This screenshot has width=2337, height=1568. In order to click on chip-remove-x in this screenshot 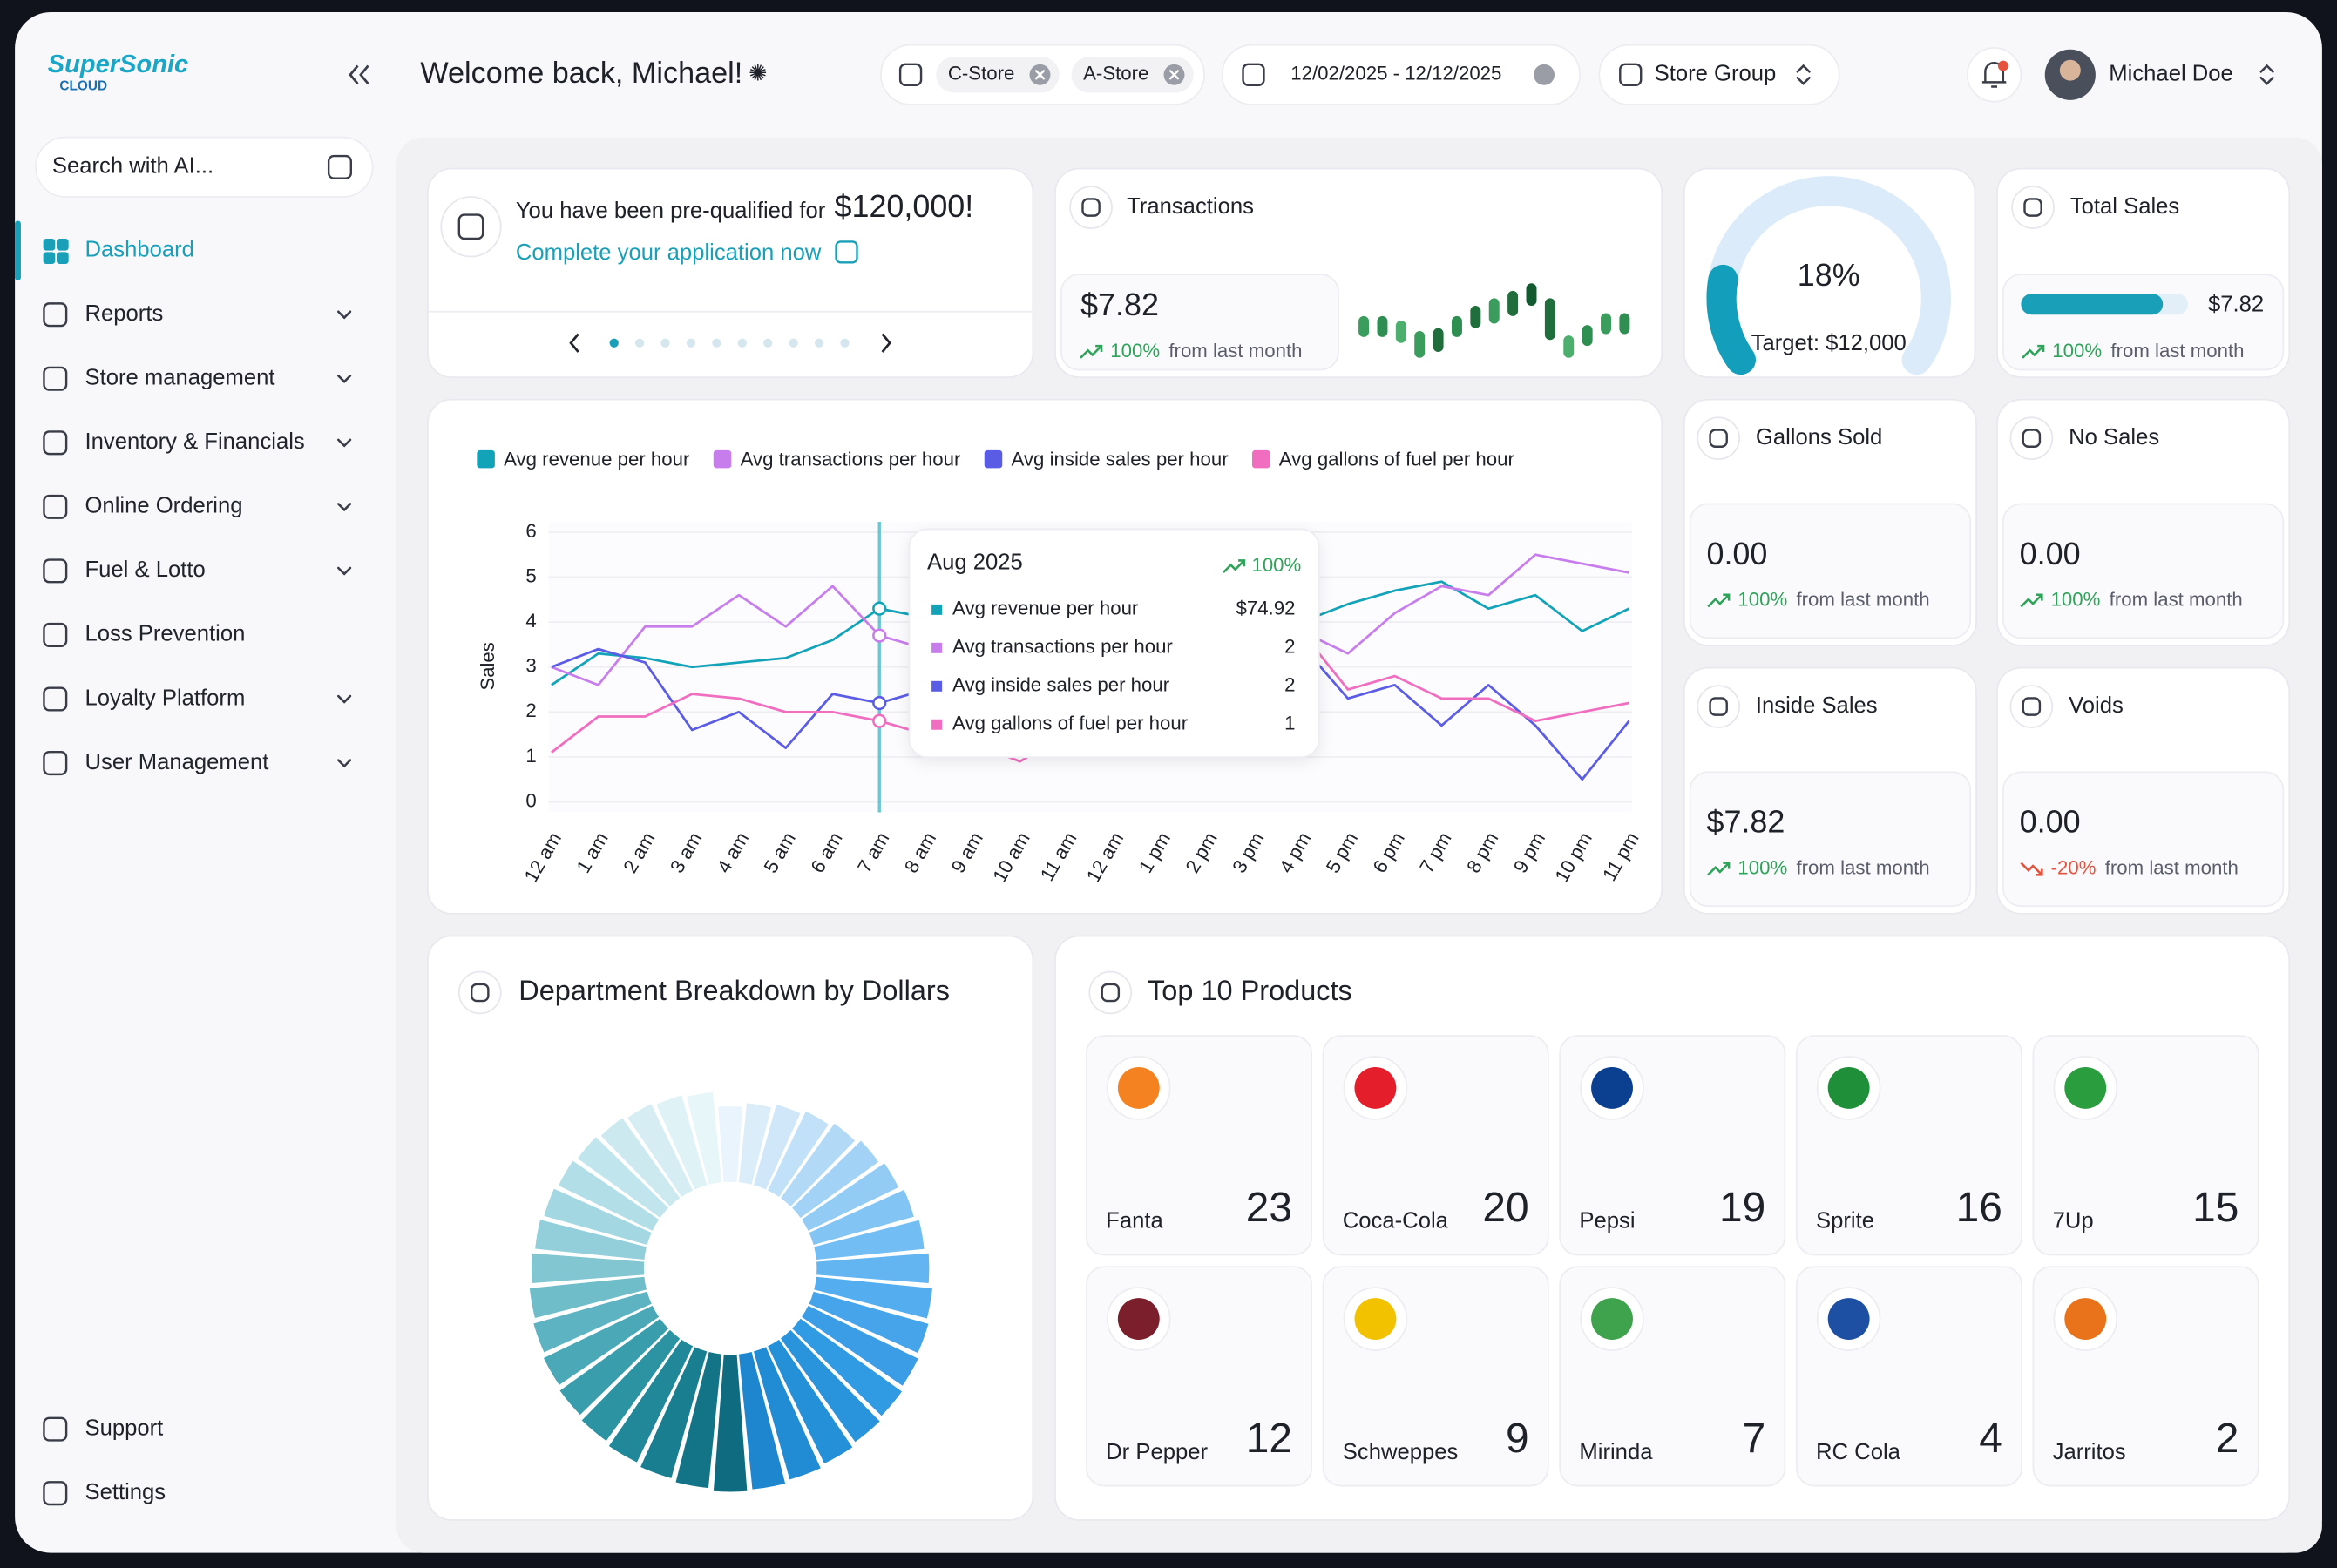, I will do `click(1040, 74)`.